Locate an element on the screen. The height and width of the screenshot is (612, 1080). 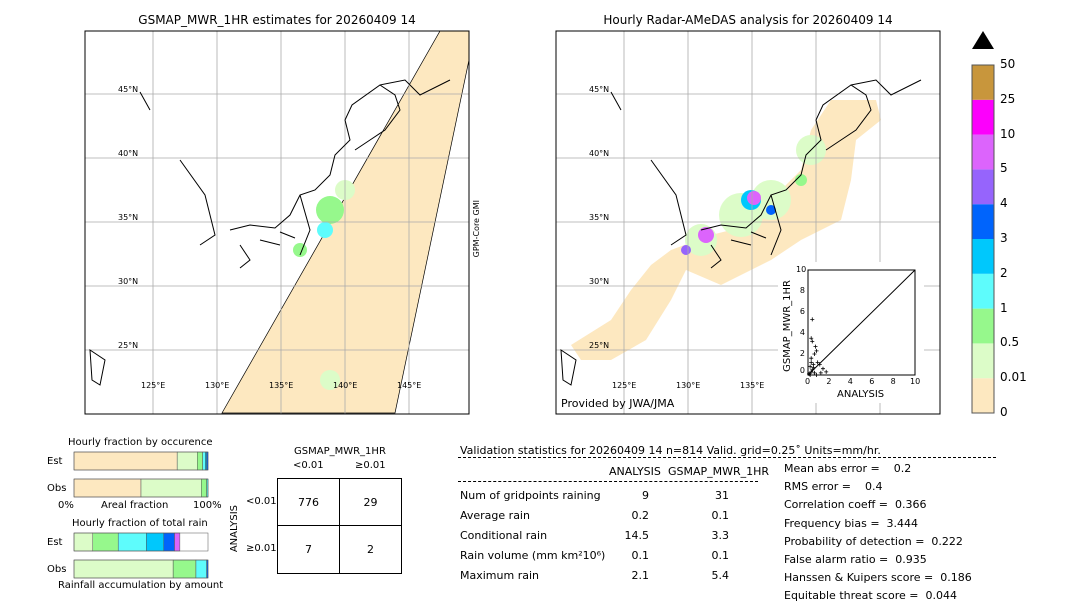
cell-11: 2 is located at coordinates (370, 549).